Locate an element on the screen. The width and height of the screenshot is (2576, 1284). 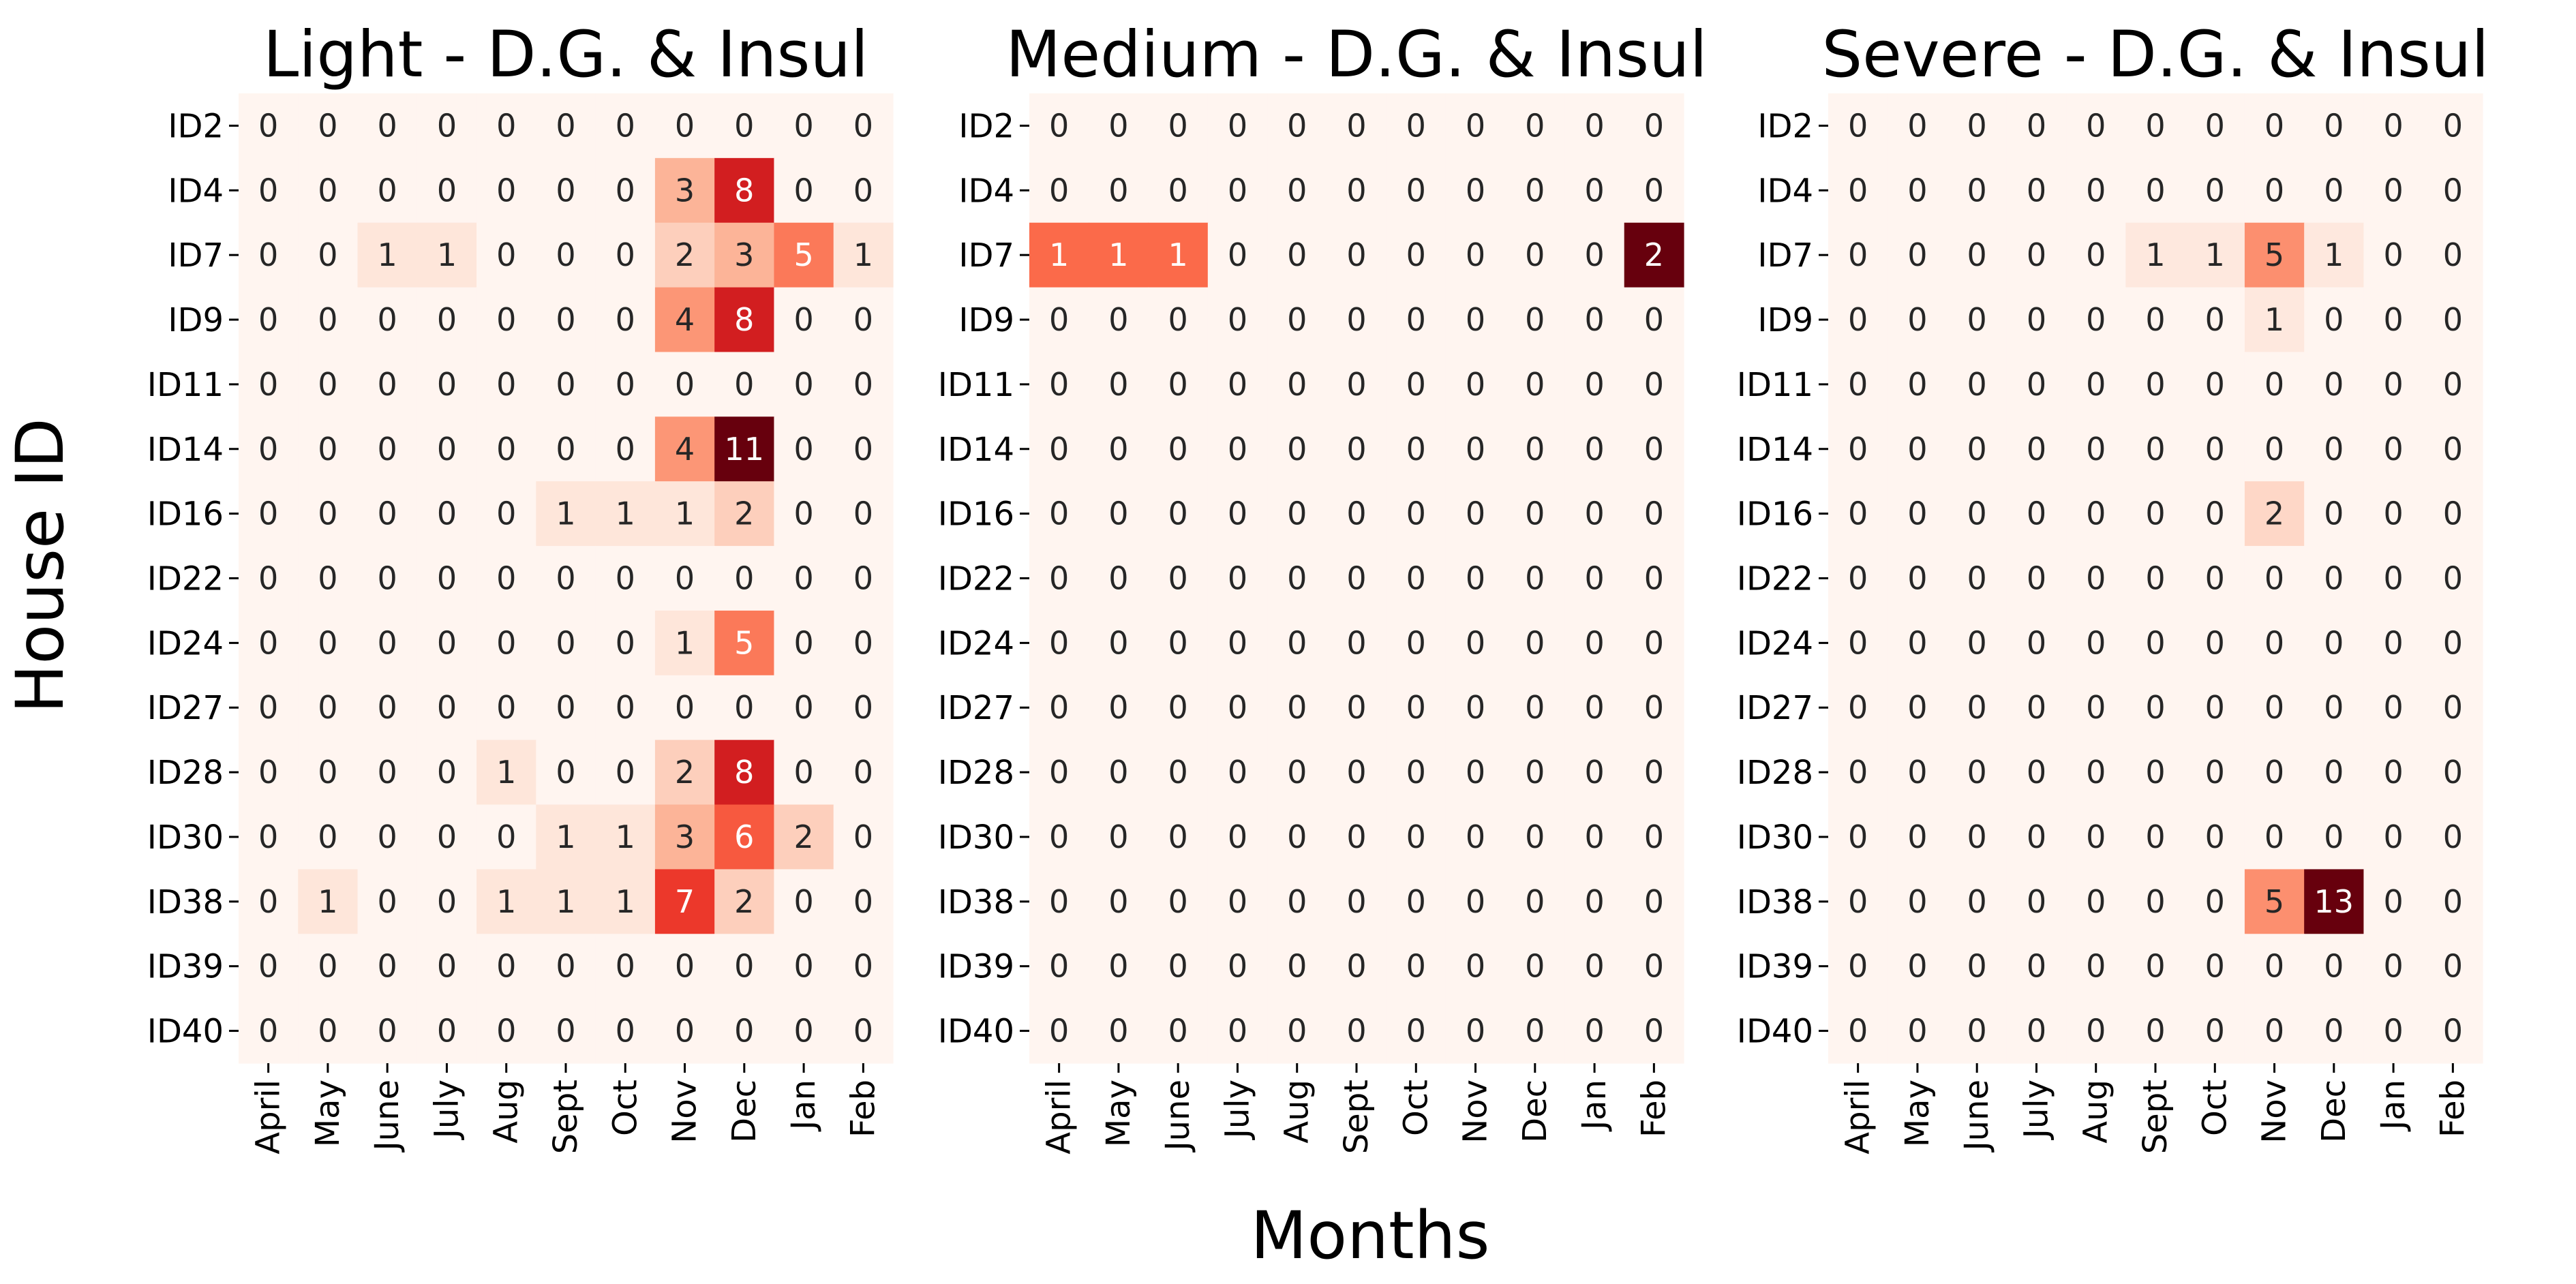
cell-value-label: 1 is located at coordinates (506, 901).